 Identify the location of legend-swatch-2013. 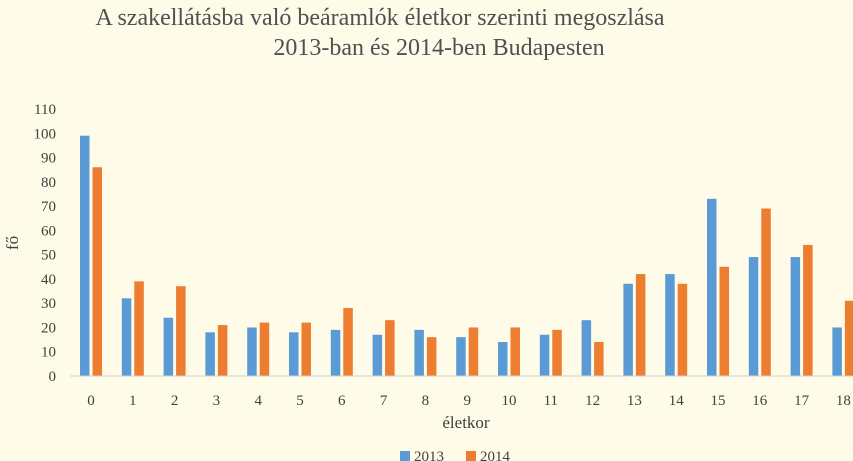
(405, 456).